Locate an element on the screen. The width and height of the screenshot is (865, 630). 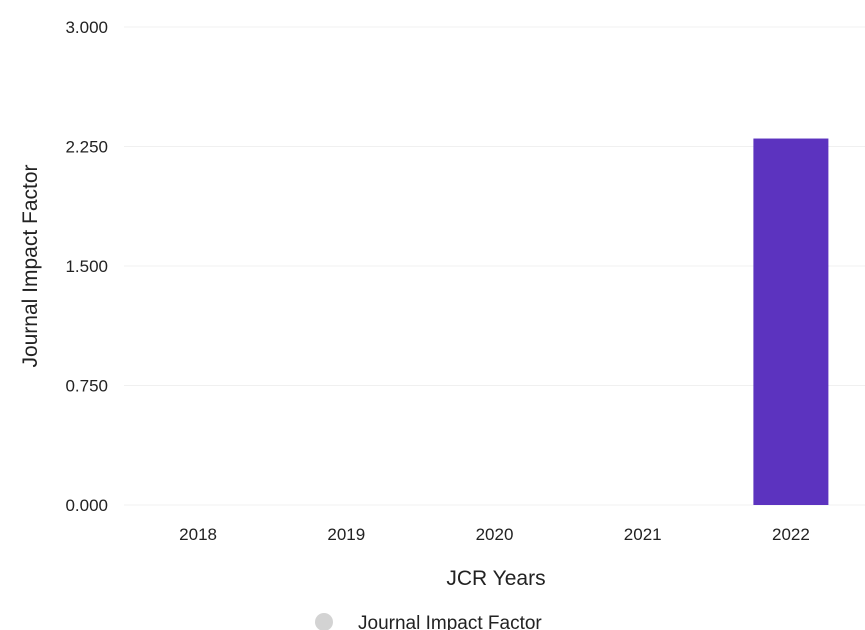
y-tick-label: 1.500 is located at coordinates (86, 266).